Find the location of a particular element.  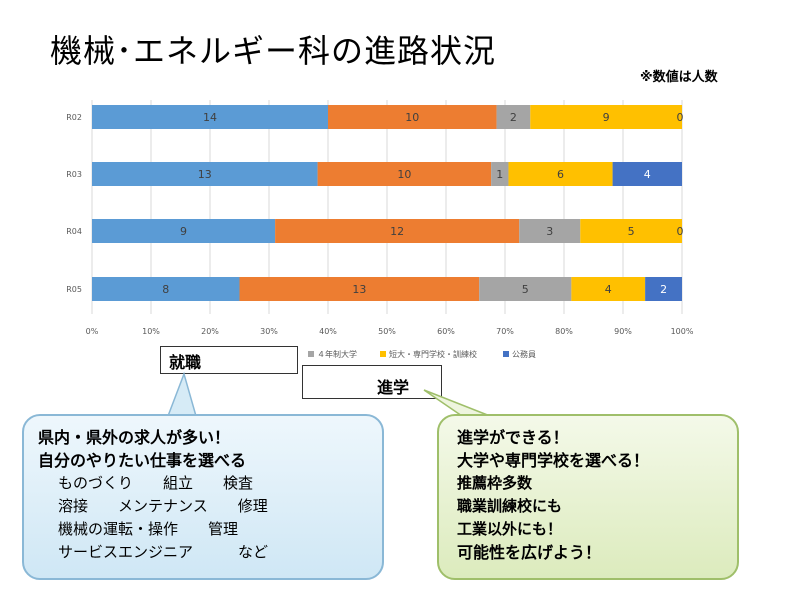

category-label: R05 is located at coordinates (74, 289).